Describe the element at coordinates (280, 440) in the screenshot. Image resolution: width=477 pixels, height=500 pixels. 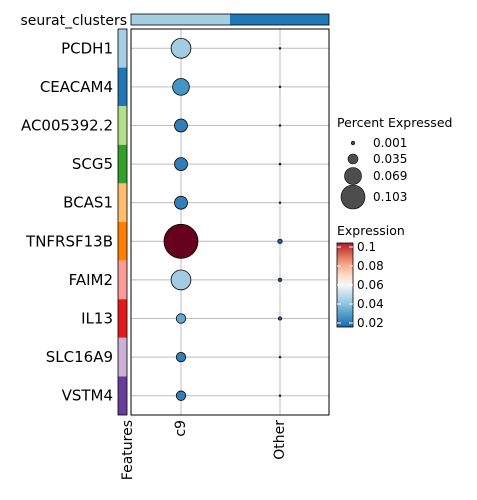
I see `group-label: Other` at that location.